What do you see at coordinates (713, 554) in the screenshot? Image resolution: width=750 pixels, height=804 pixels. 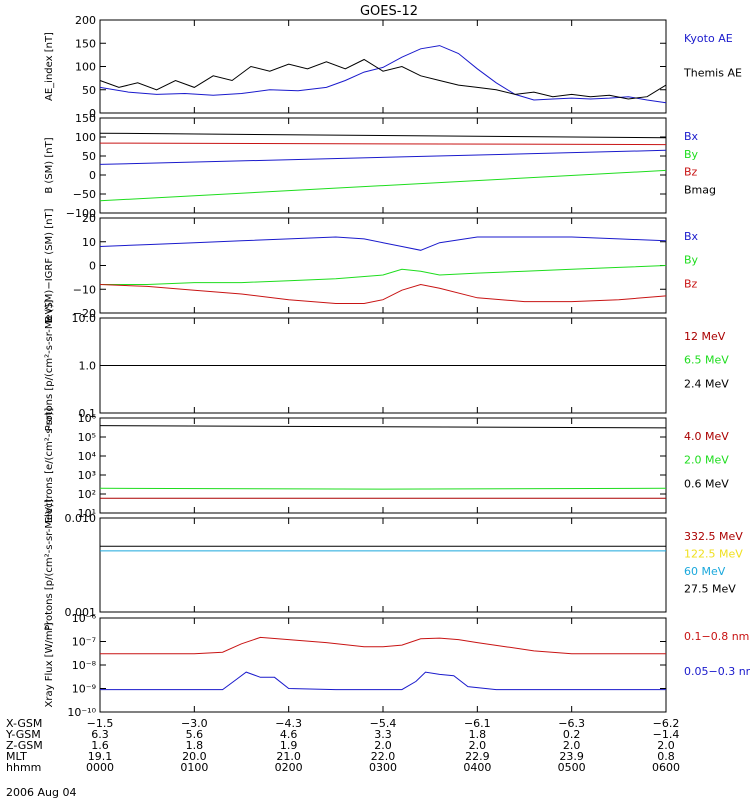 I see `legend-entry: 122.5 MeV` at bounding box center [713, 554].